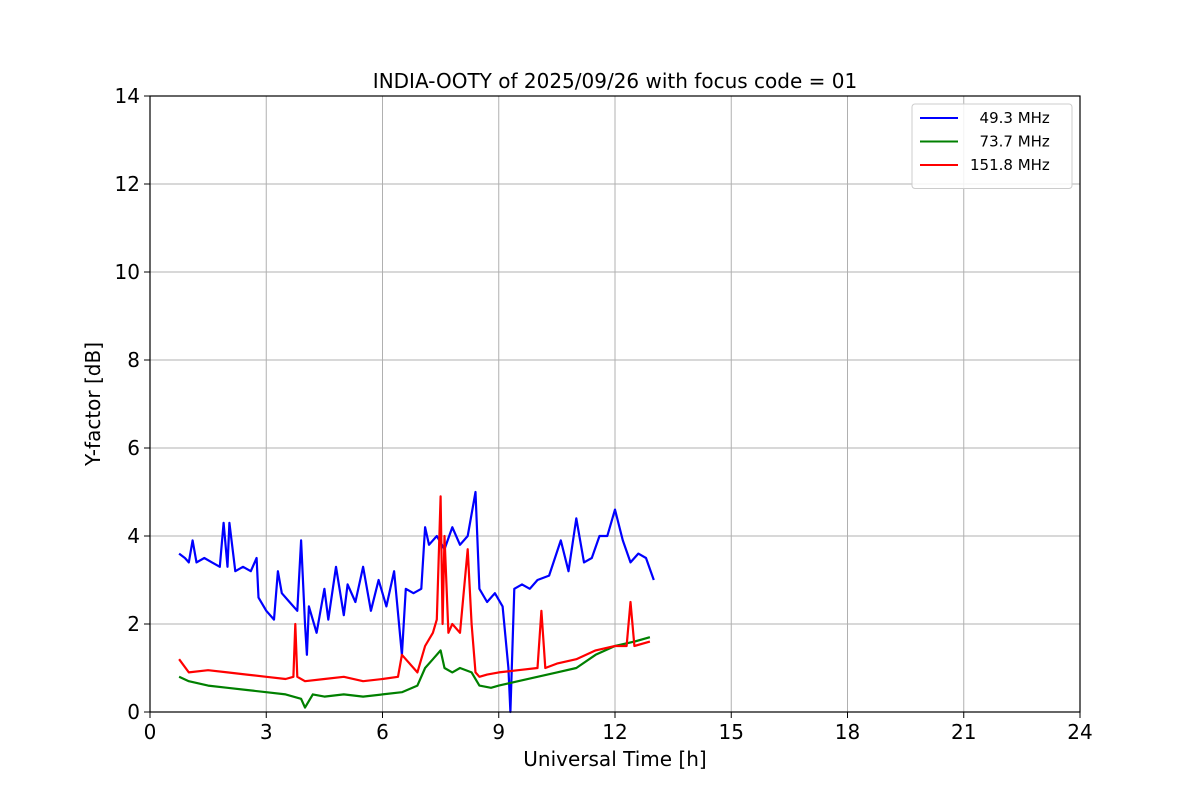 This screenshot has width=1200, height=800. I want to click on x-tick-label: 9, so click(498, 732).